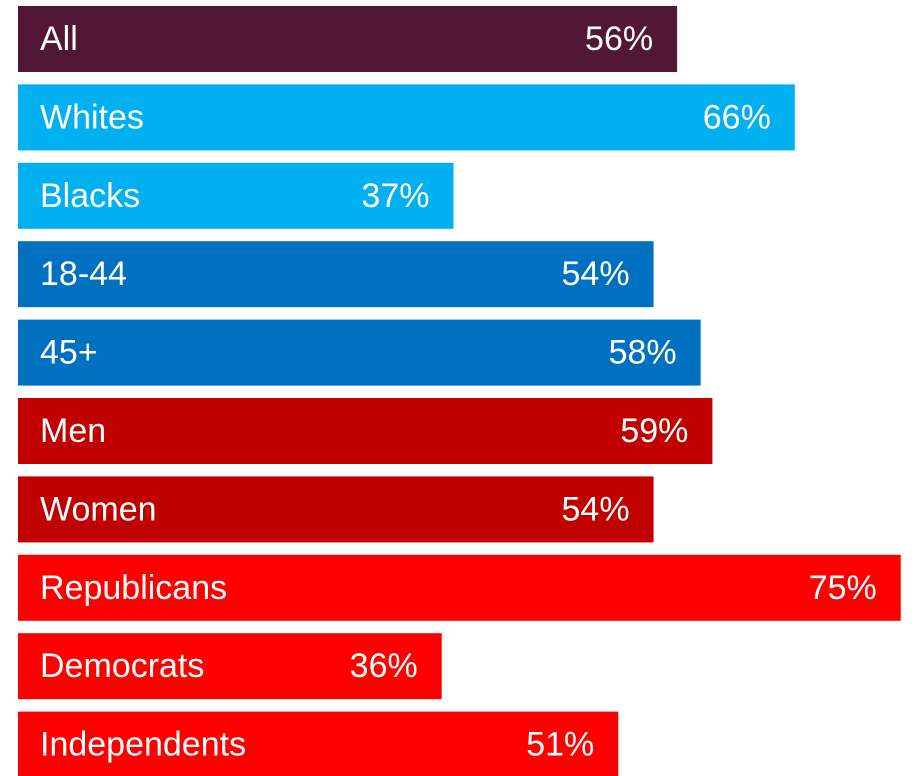  Describe the element at coordinates (69, 353) in the screenshot. I see `category-label-45: 45+` at that location.